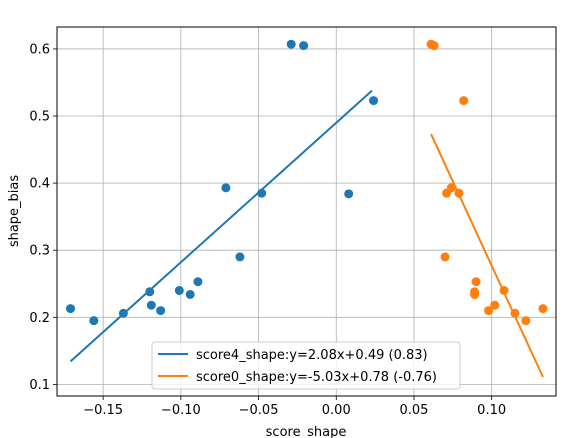 This screenshot has width=576, height=438. What do you see at coordinates (14, 211) in the screenshot?
I see `y-axis-label: shape_bias` at bounding box center [14, 211].